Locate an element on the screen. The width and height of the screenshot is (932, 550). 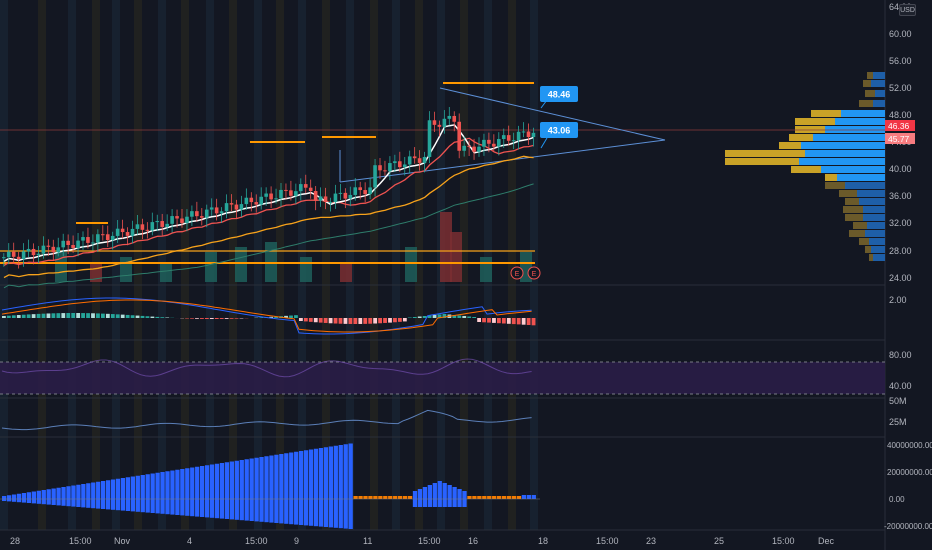
time-tick: 23 is located at coordinates (651, 541).